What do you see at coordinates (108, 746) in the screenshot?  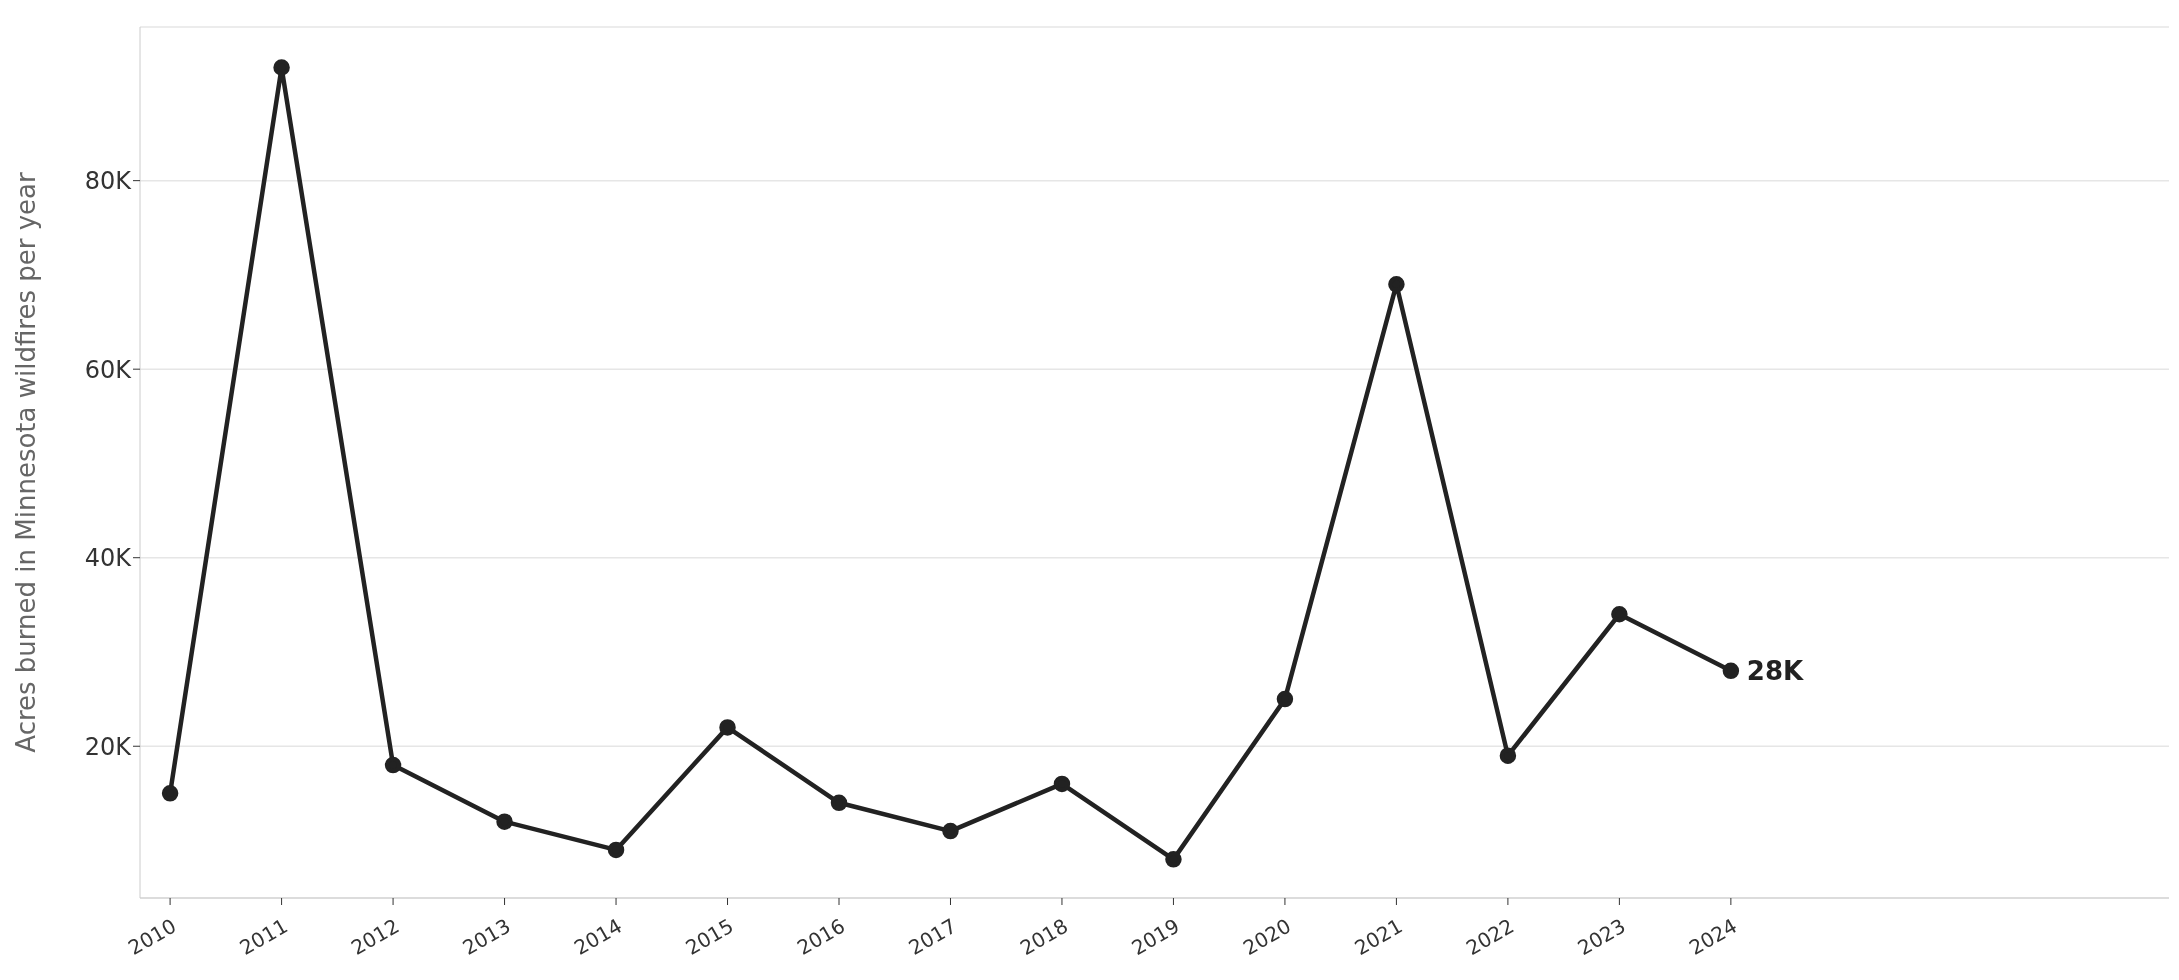 I see `y-tick-label: 20K` at bounding box center [108, 746].